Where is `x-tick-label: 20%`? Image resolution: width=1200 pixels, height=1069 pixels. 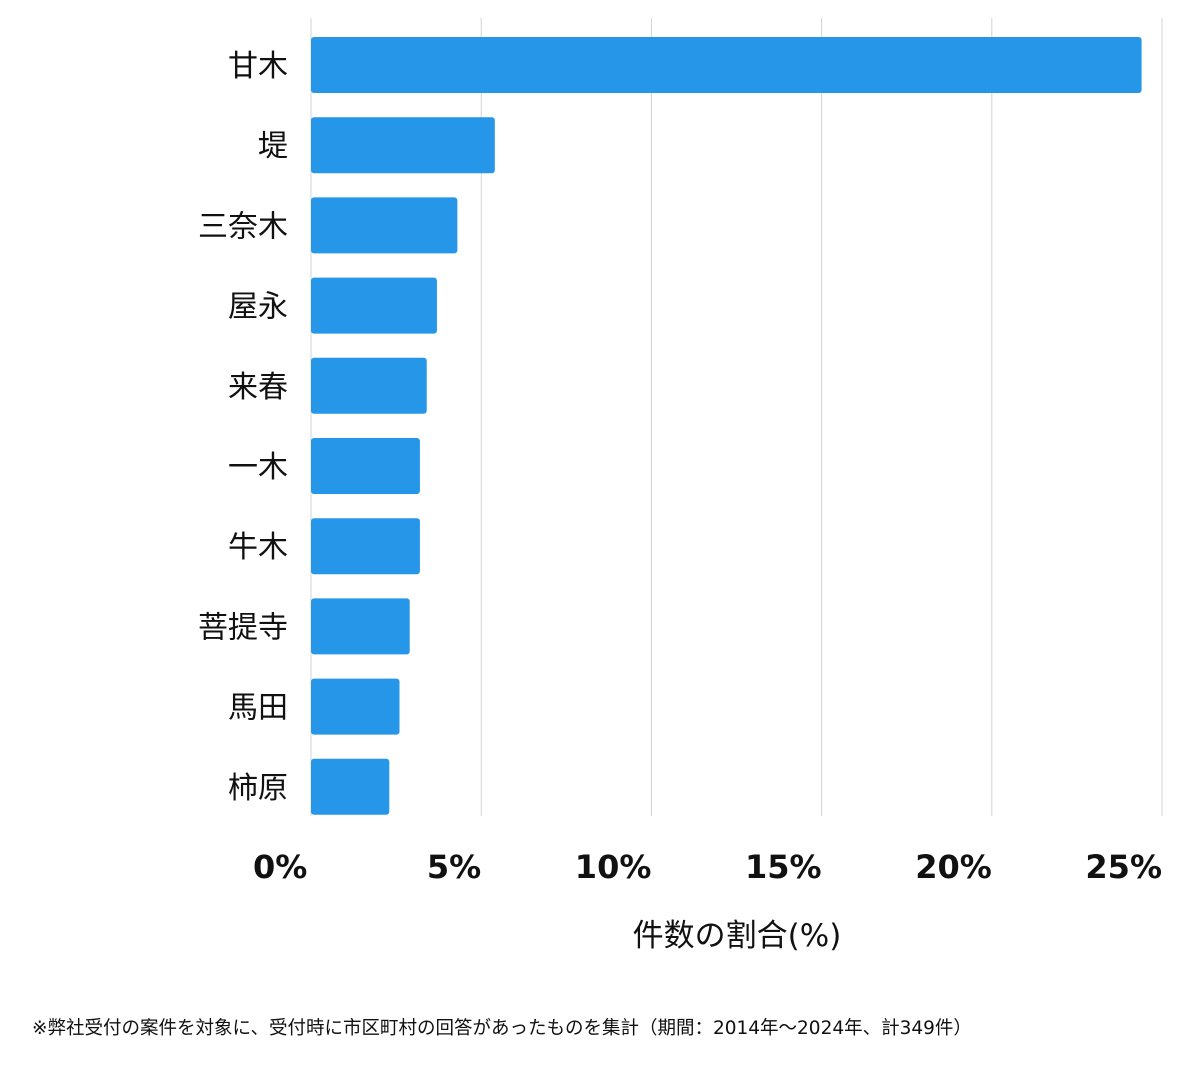
x-tick-label: 20% is located at coordinates (953, 867).